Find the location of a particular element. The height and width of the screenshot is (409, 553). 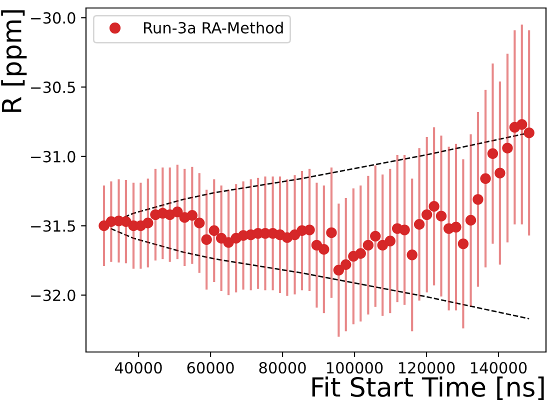

x-axis-title: Fit Start Time [ns] is located at coordinates (428, 388).